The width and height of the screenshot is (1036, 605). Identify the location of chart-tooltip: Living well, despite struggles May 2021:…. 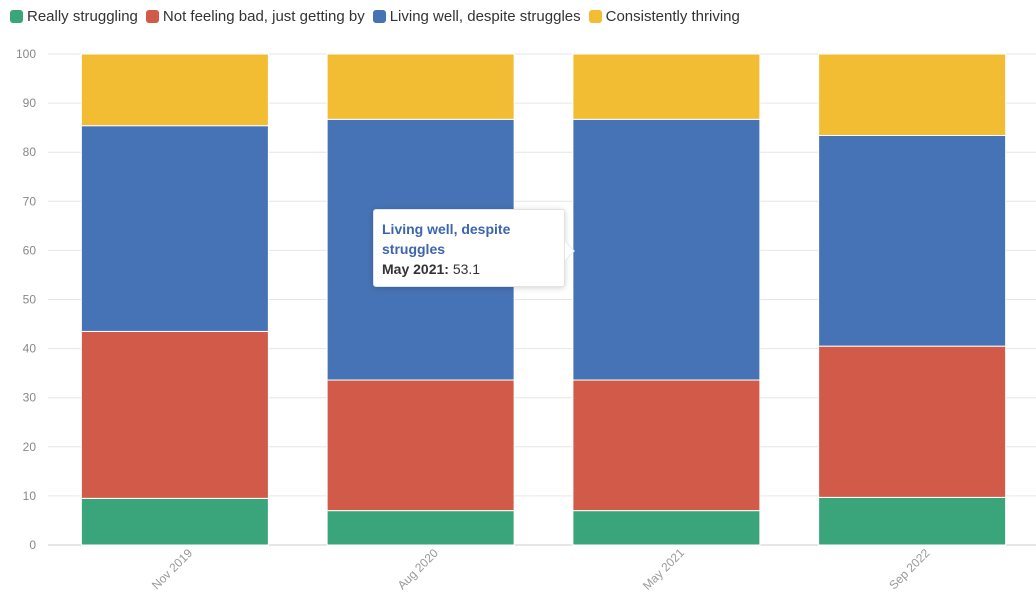
(469, 248).